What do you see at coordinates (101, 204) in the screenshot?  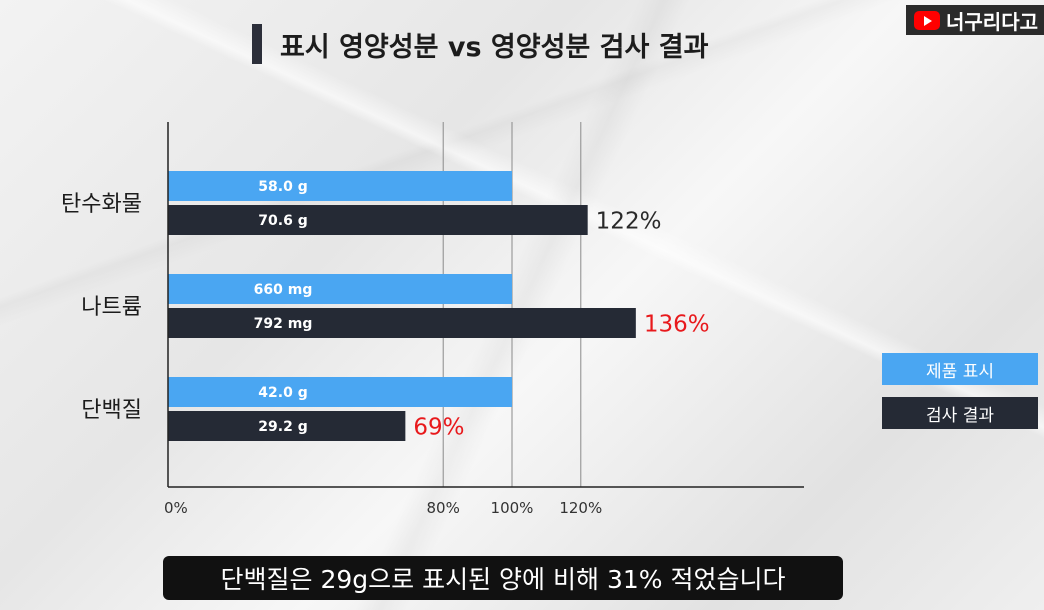 I see `category-label: 탄수화물` at bounding box center [101, 204].